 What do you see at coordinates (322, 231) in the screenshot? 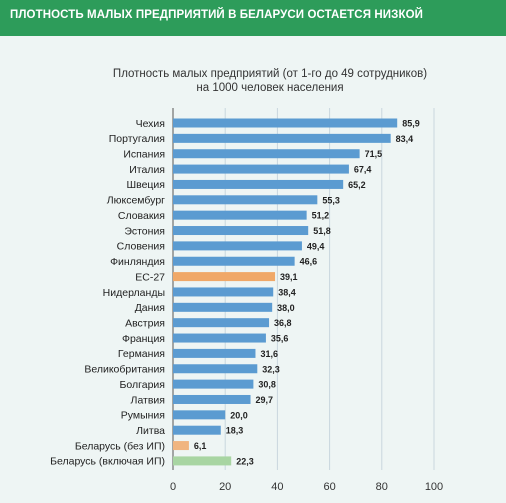
I see `value-label: 51,8` at bounding box center [322, 231].